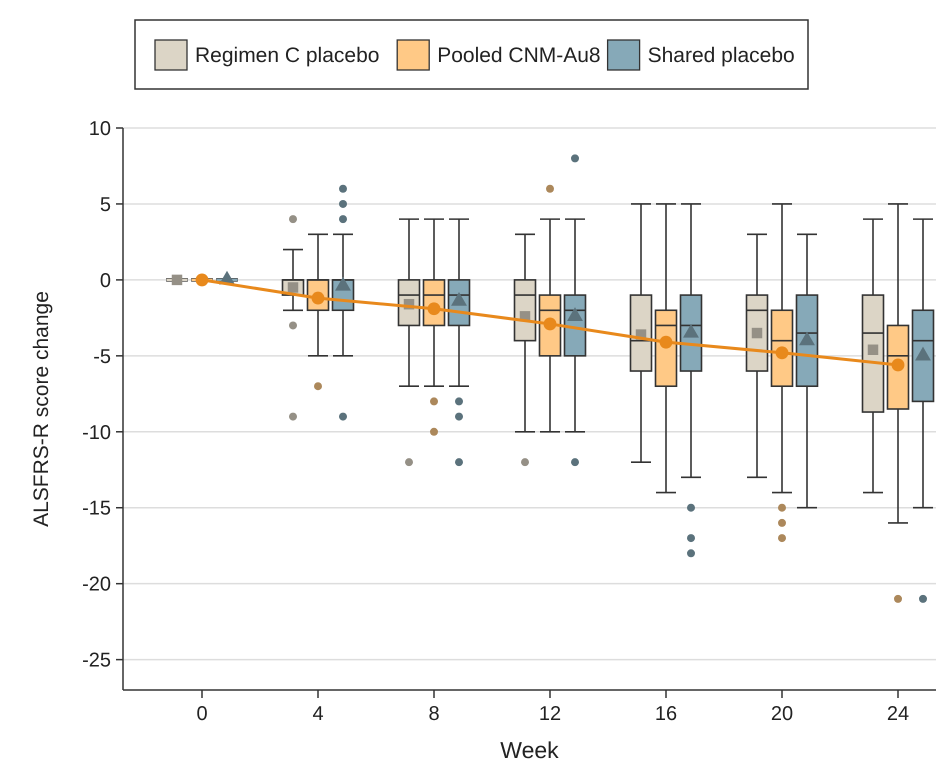 The height and width of the screenshot is (767, 947). Describe the element at coordinates (782, 714) in the screenshot. I see `x-tick-label: 20` at that location.